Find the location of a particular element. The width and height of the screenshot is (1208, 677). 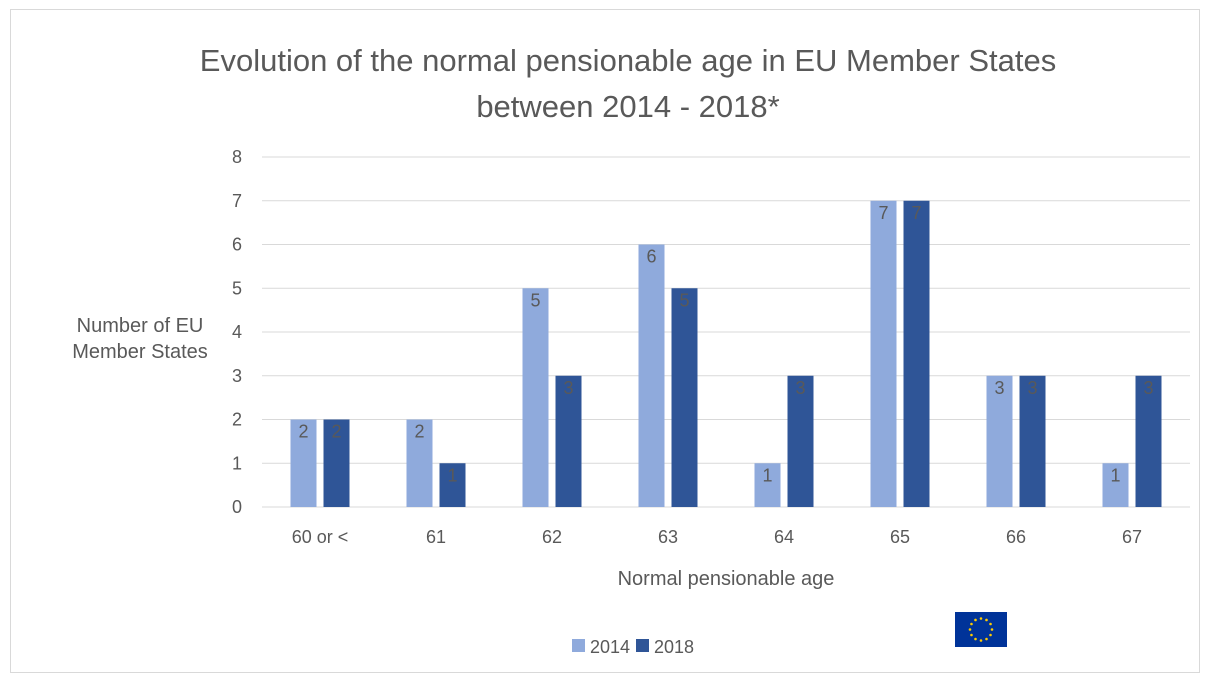

x-tick-0: 60 or < is located at coordinates (320, 537).